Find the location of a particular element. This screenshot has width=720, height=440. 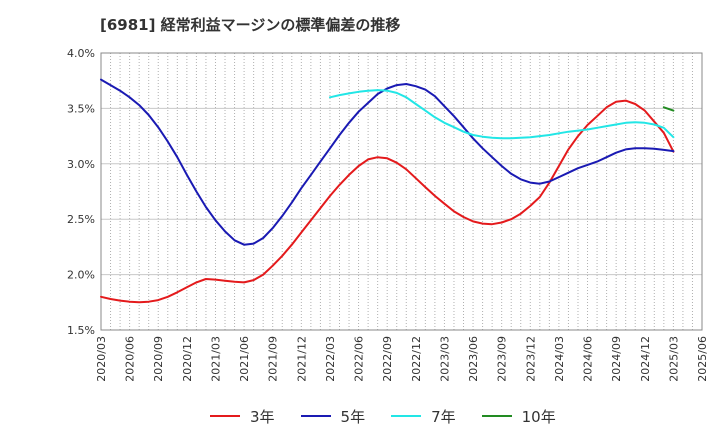

x-tick-label: 2020/09 is located at coordinates (158, 359).